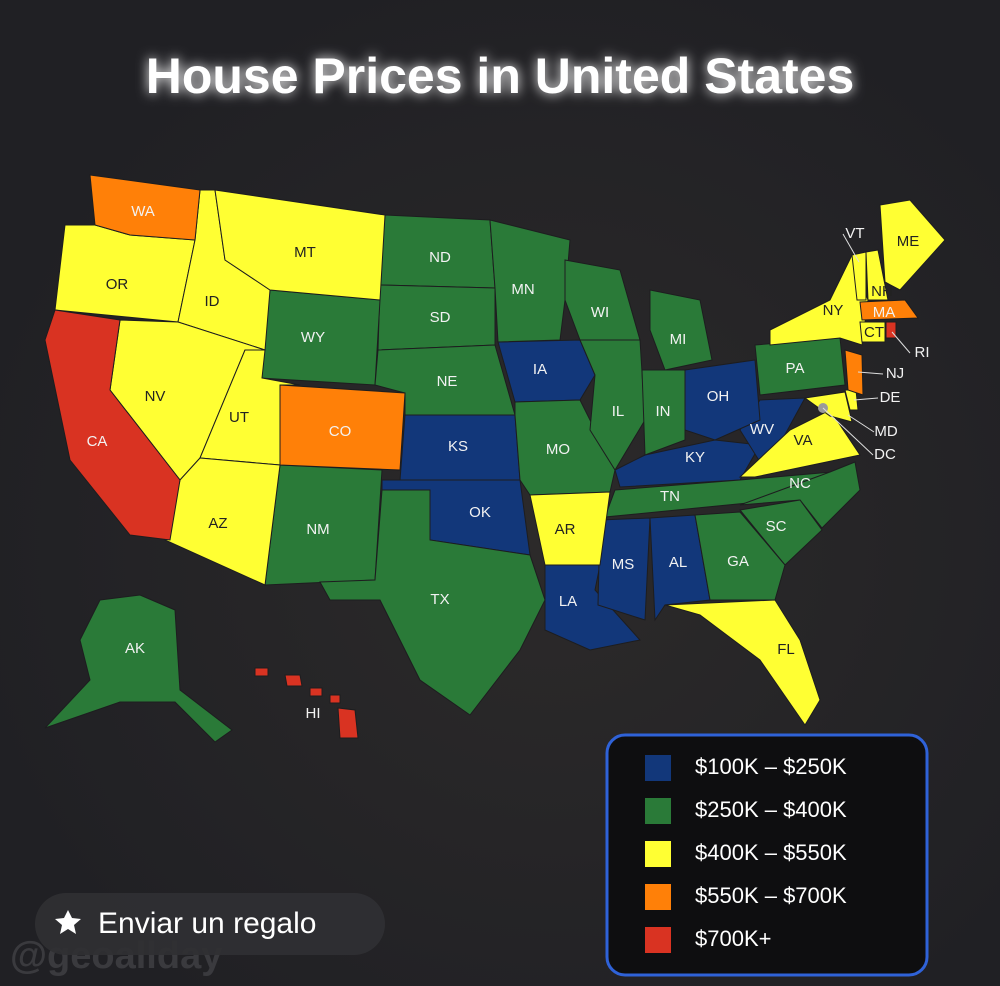 The height and width of the screenshot is (986, 1000). What do you see at coordinates (803, 440) in the screenshot?
I see `state-label: VA` at bounding box center [803, 440].